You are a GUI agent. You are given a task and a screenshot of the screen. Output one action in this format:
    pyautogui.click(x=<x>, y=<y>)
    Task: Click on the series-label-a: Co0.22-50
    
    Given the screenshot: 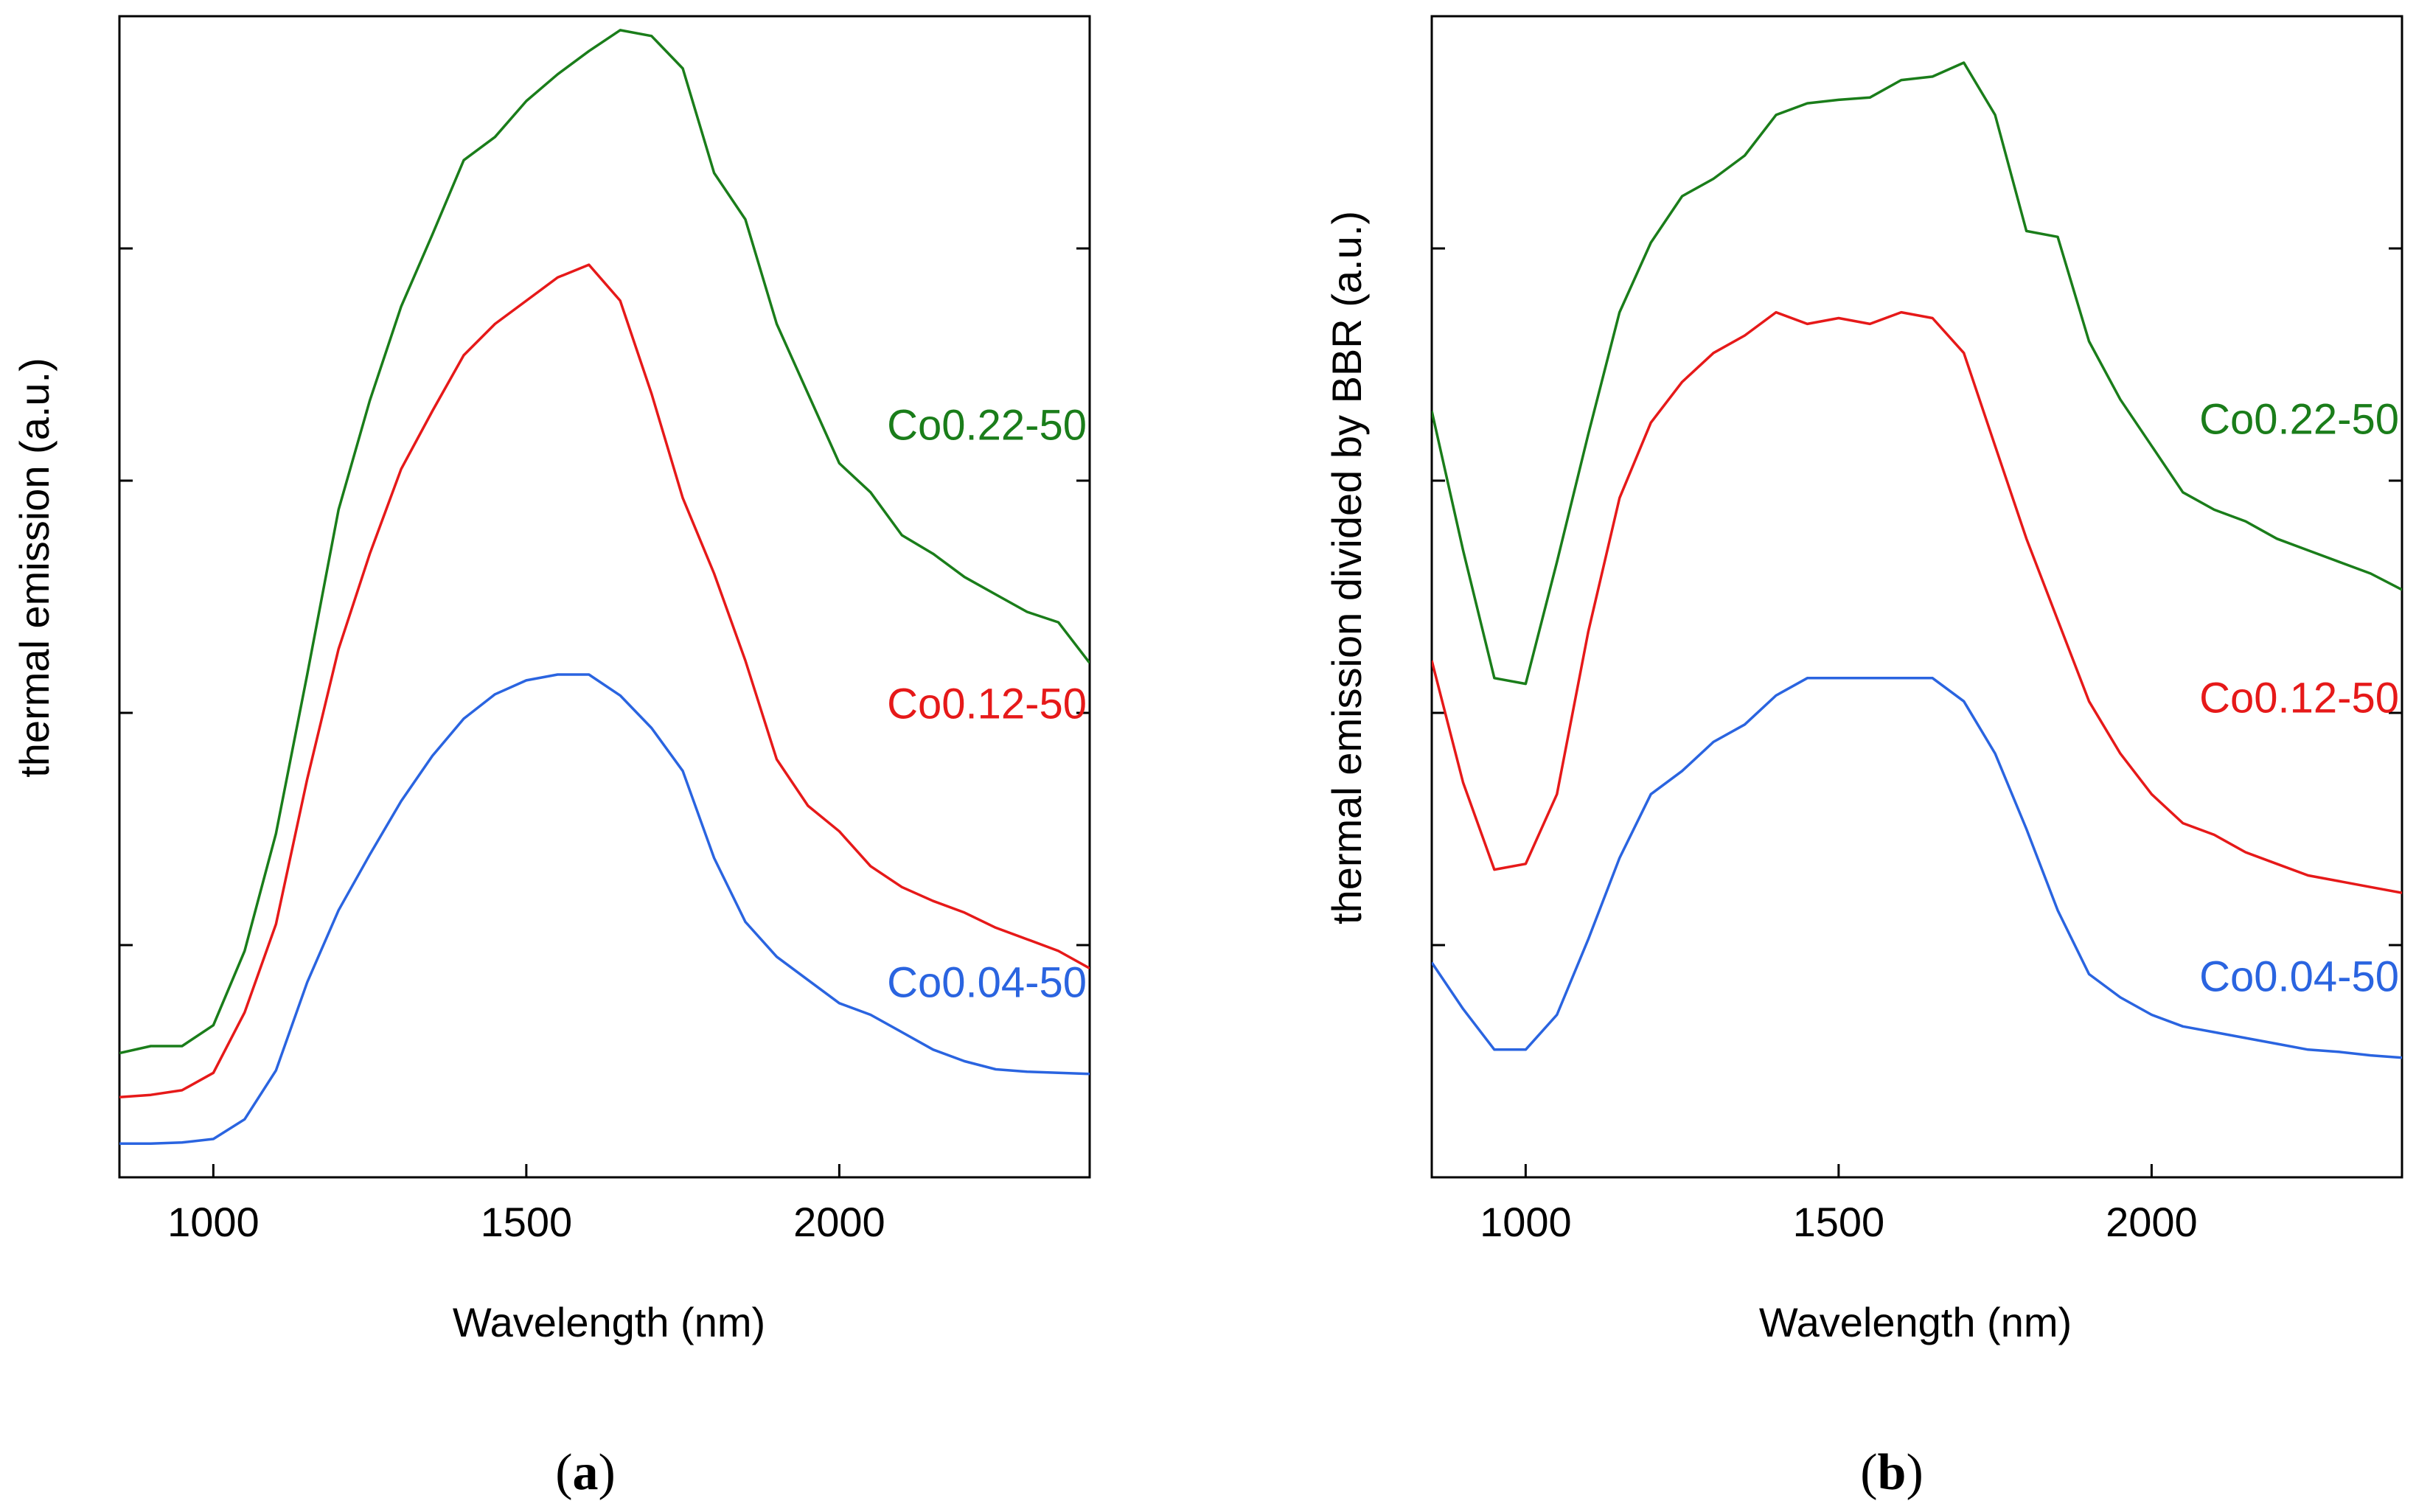 What is the action you would take?
    pyautogui.click(x=987, y=425)
    